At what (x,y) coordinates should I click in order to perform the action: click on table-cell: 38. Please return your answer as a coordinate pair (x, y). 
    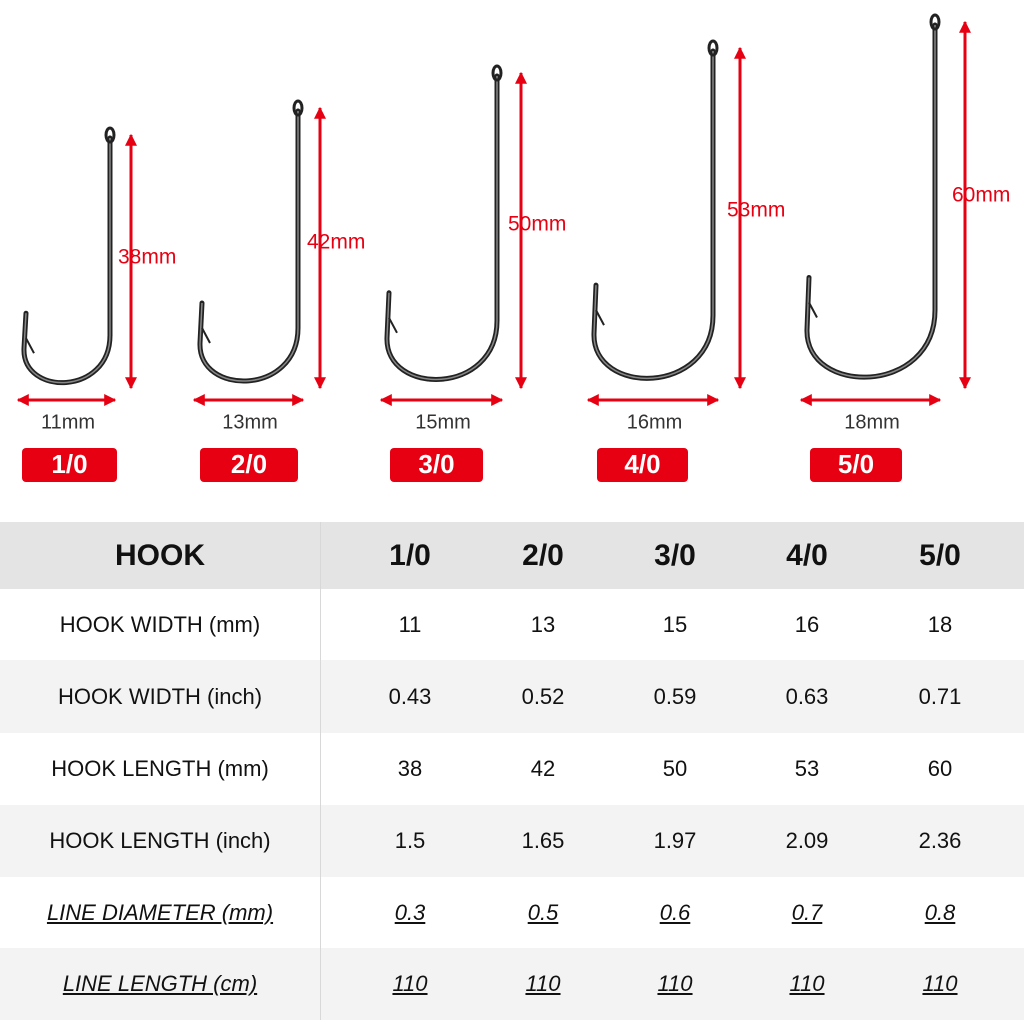
    Looking at the image, I should click on (410, 768).